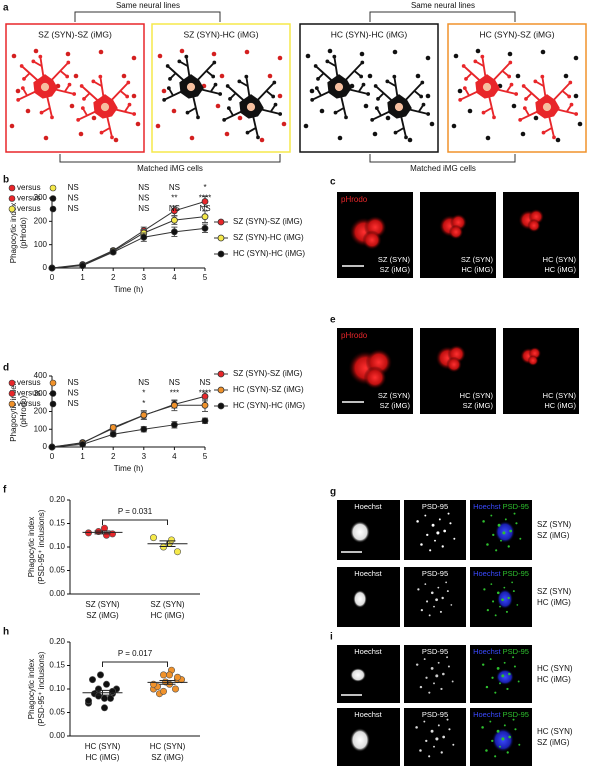 This screenshot has width=600, height=768. I want to click on bracket-label: Matched iMG cells, so click(170, 168).